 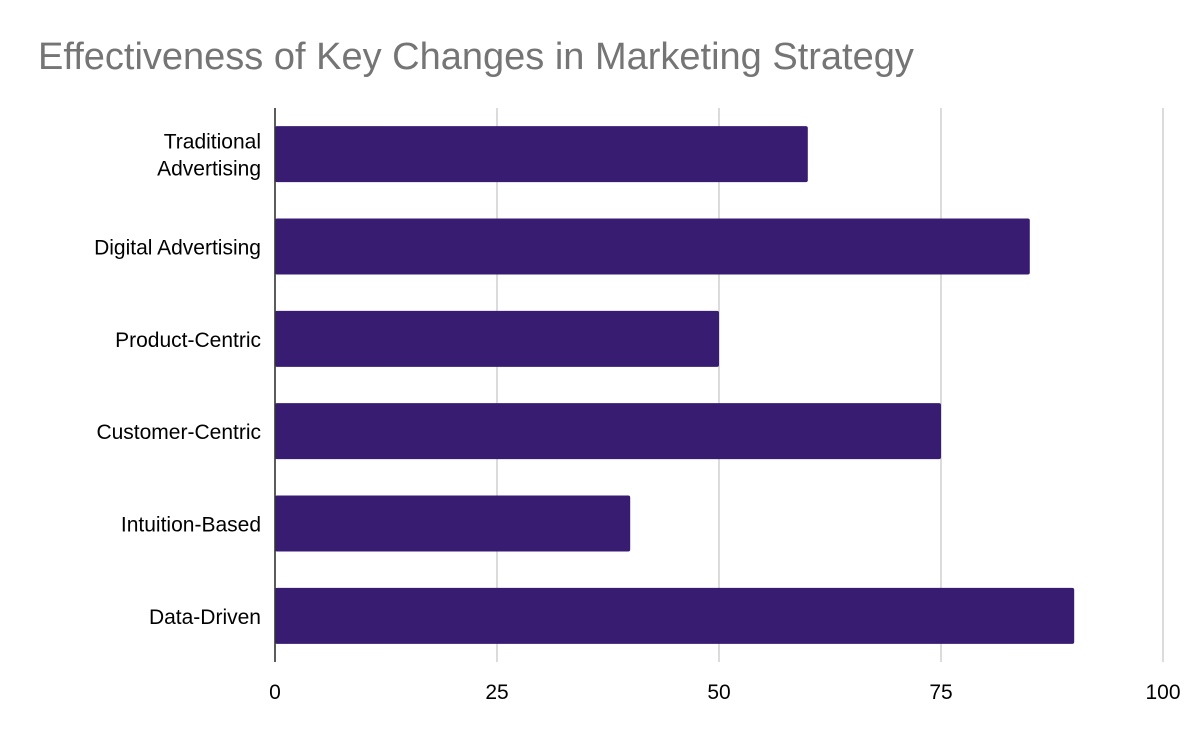 I want to click on category-label: Customer-Centric, so click(x=178, y=432).